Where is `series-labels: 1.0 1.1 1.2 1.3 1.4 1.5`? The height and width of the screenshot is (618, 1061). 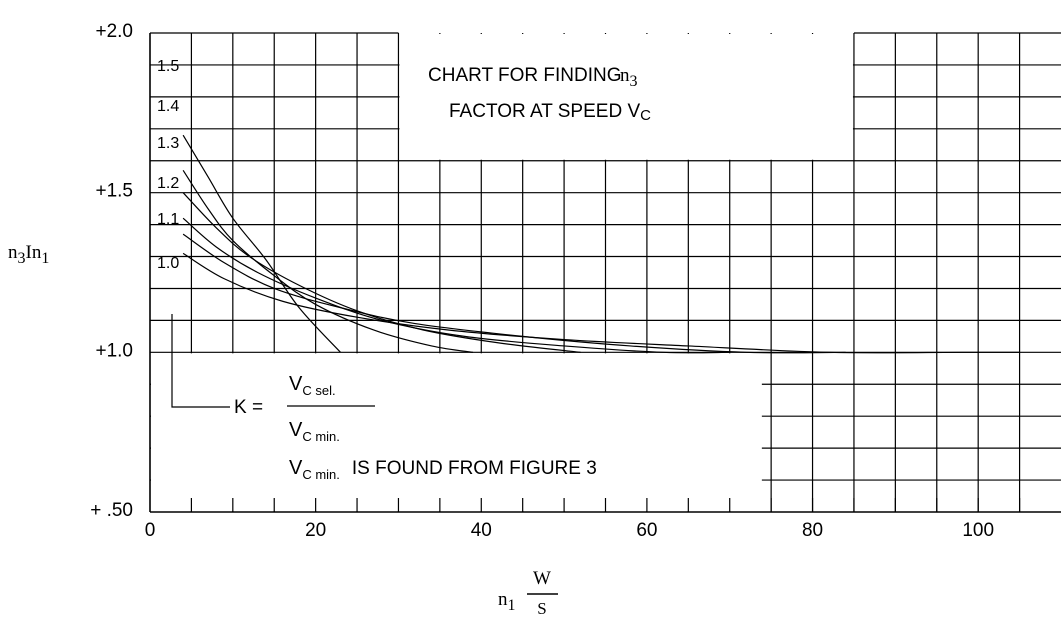 series-labels: 1.0 1.1 1.2 1.3 1.4 1.5 is located at coordinates (168, 165).